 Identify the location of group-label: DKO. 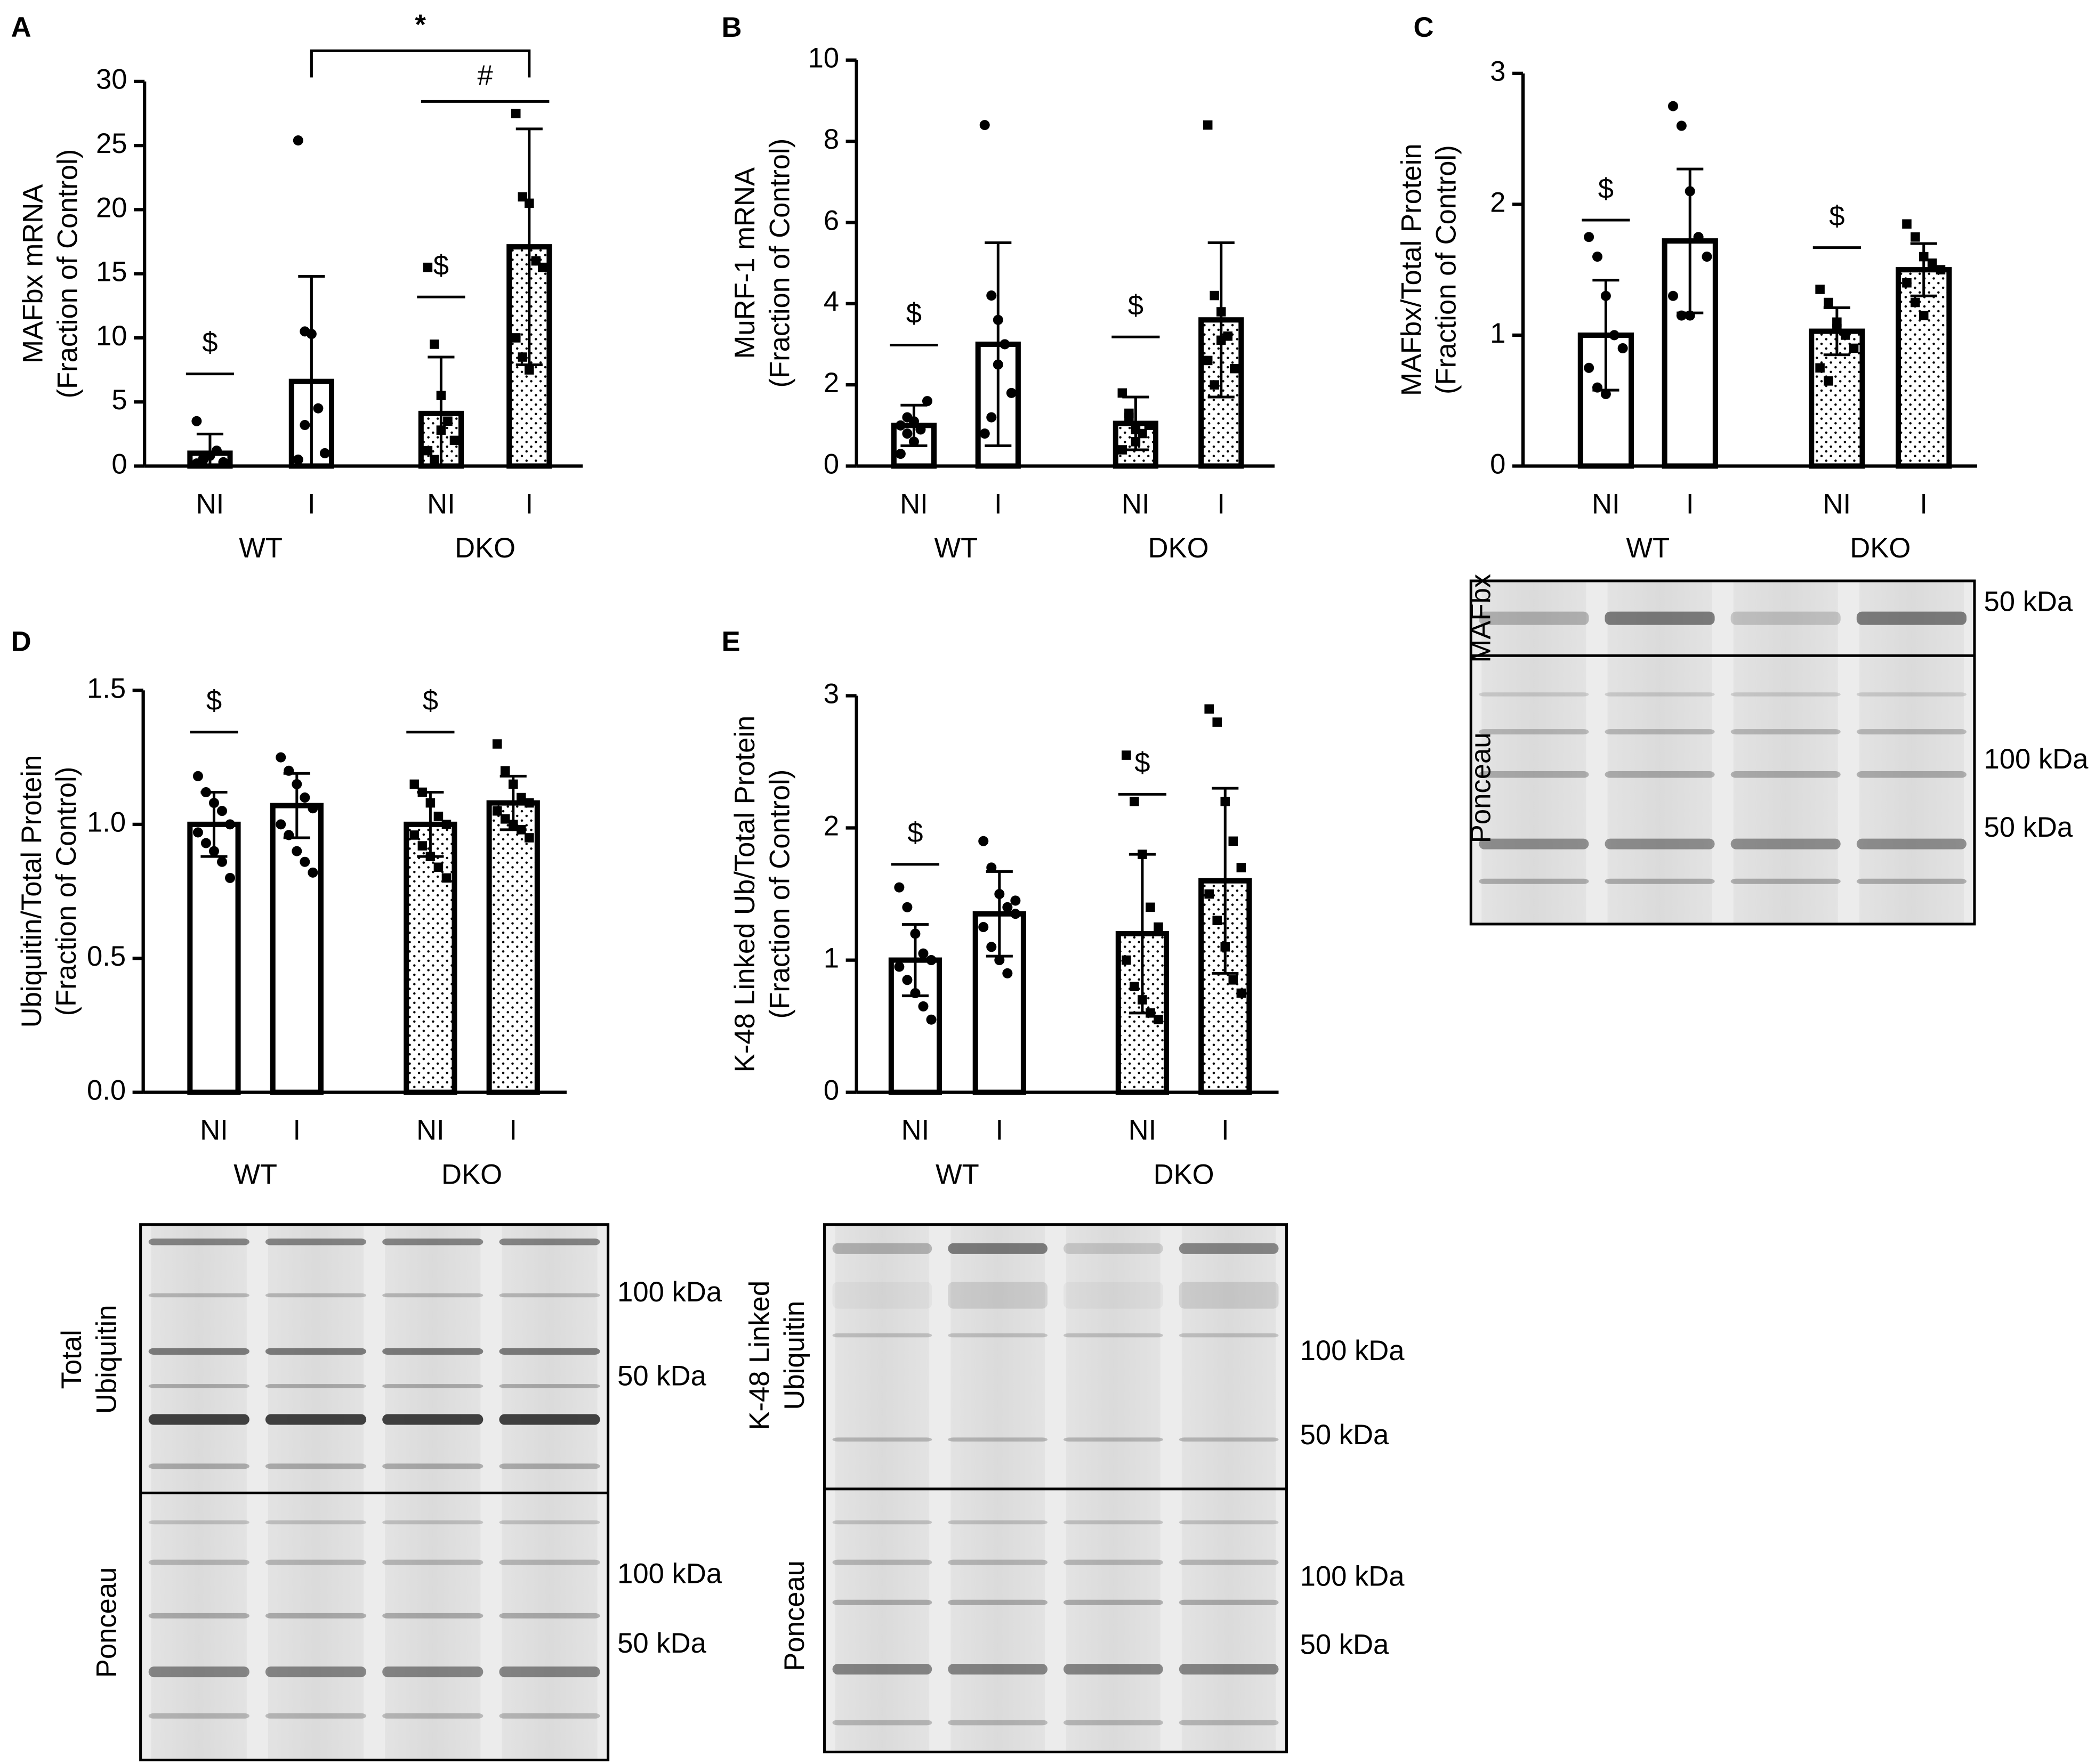
(1880, 548).